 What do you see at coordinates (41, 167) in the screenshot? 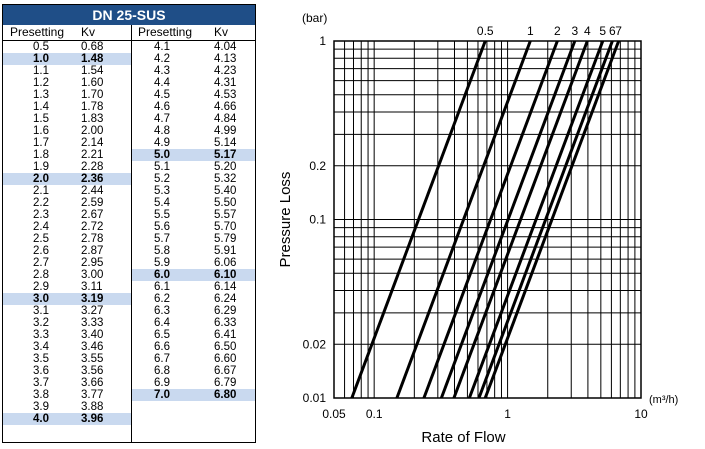
I see `presetting-cell: 1.9` at bounding box center [41, 167].